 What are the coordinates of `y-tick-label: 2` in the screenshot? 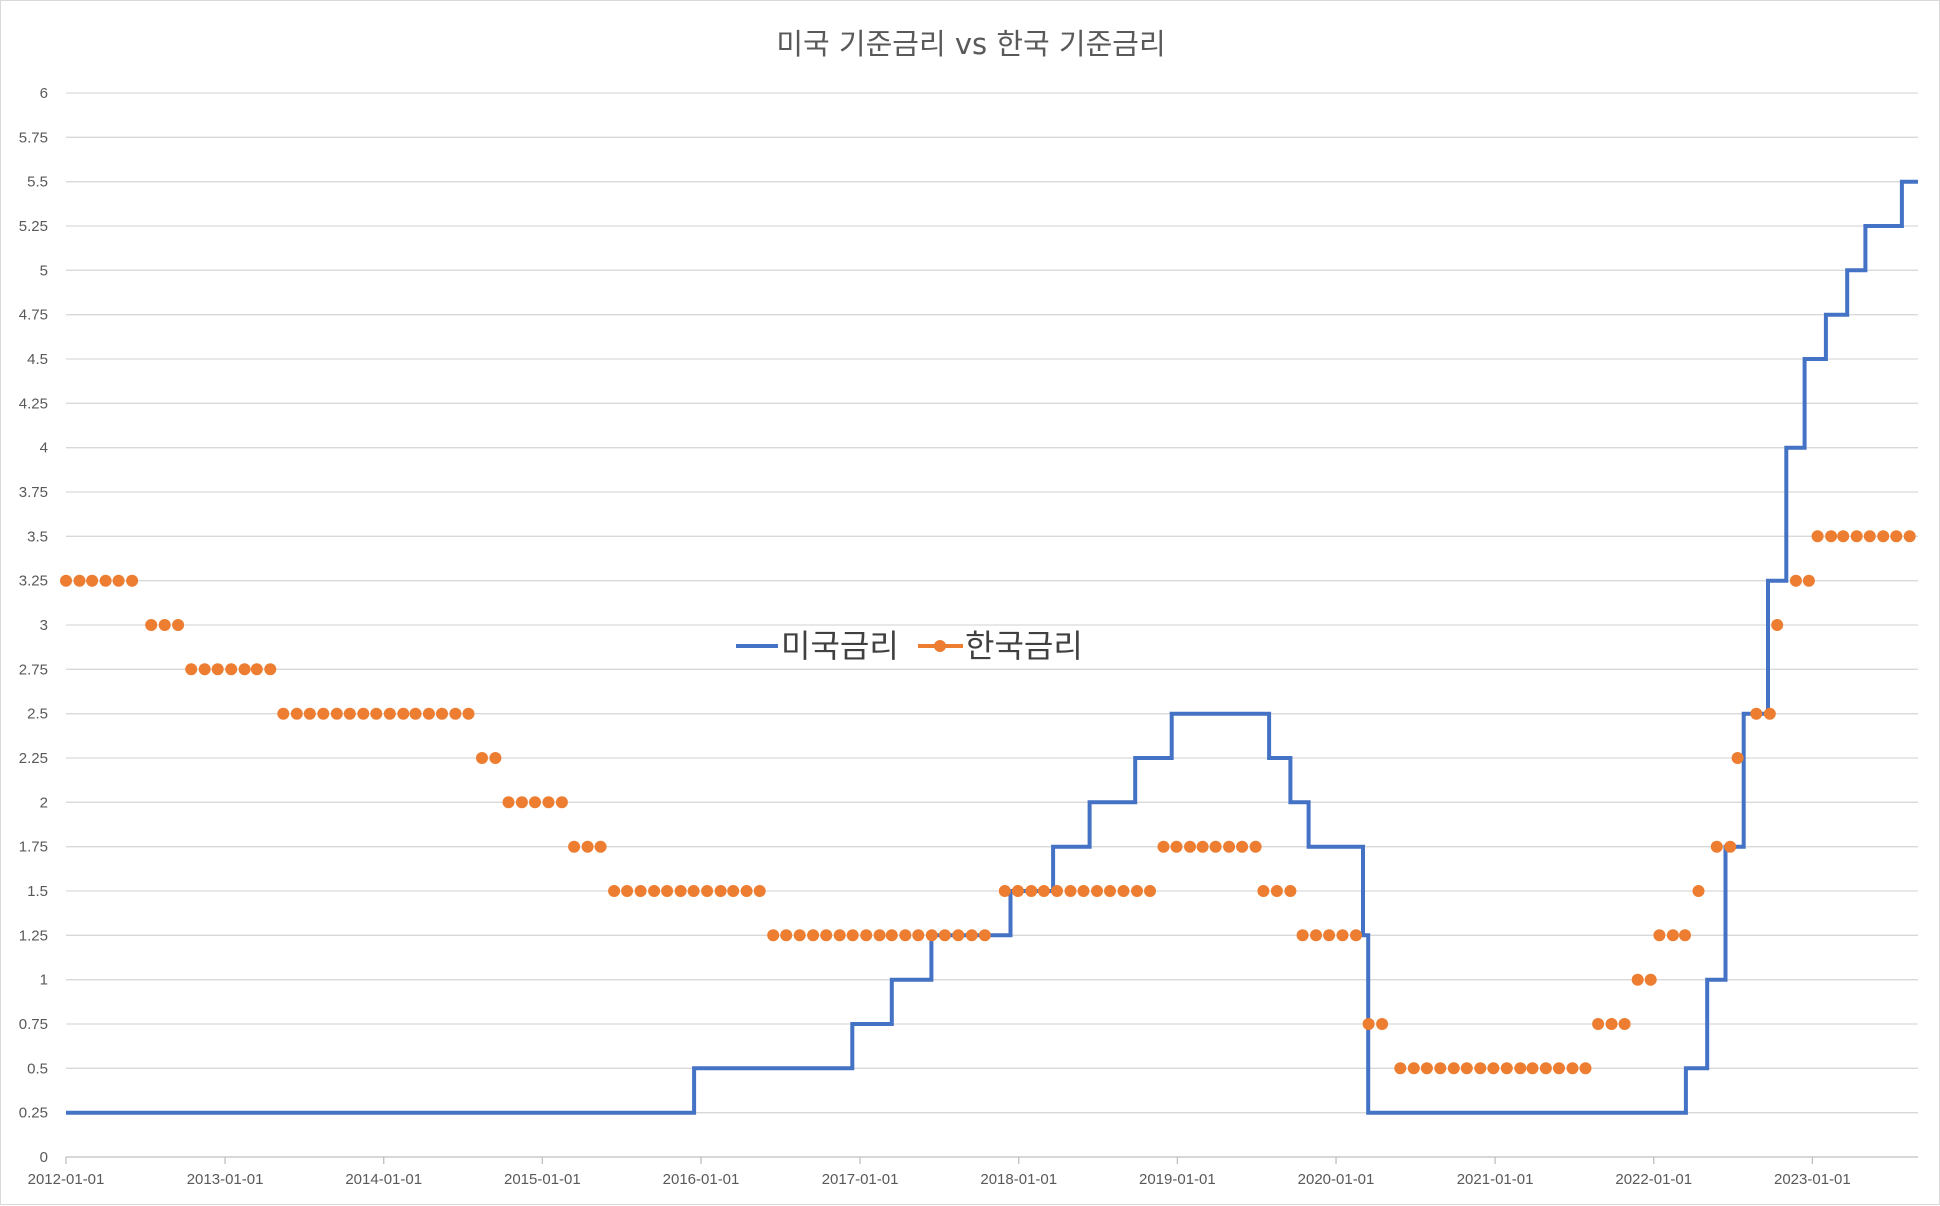 It's located at (44, 802).